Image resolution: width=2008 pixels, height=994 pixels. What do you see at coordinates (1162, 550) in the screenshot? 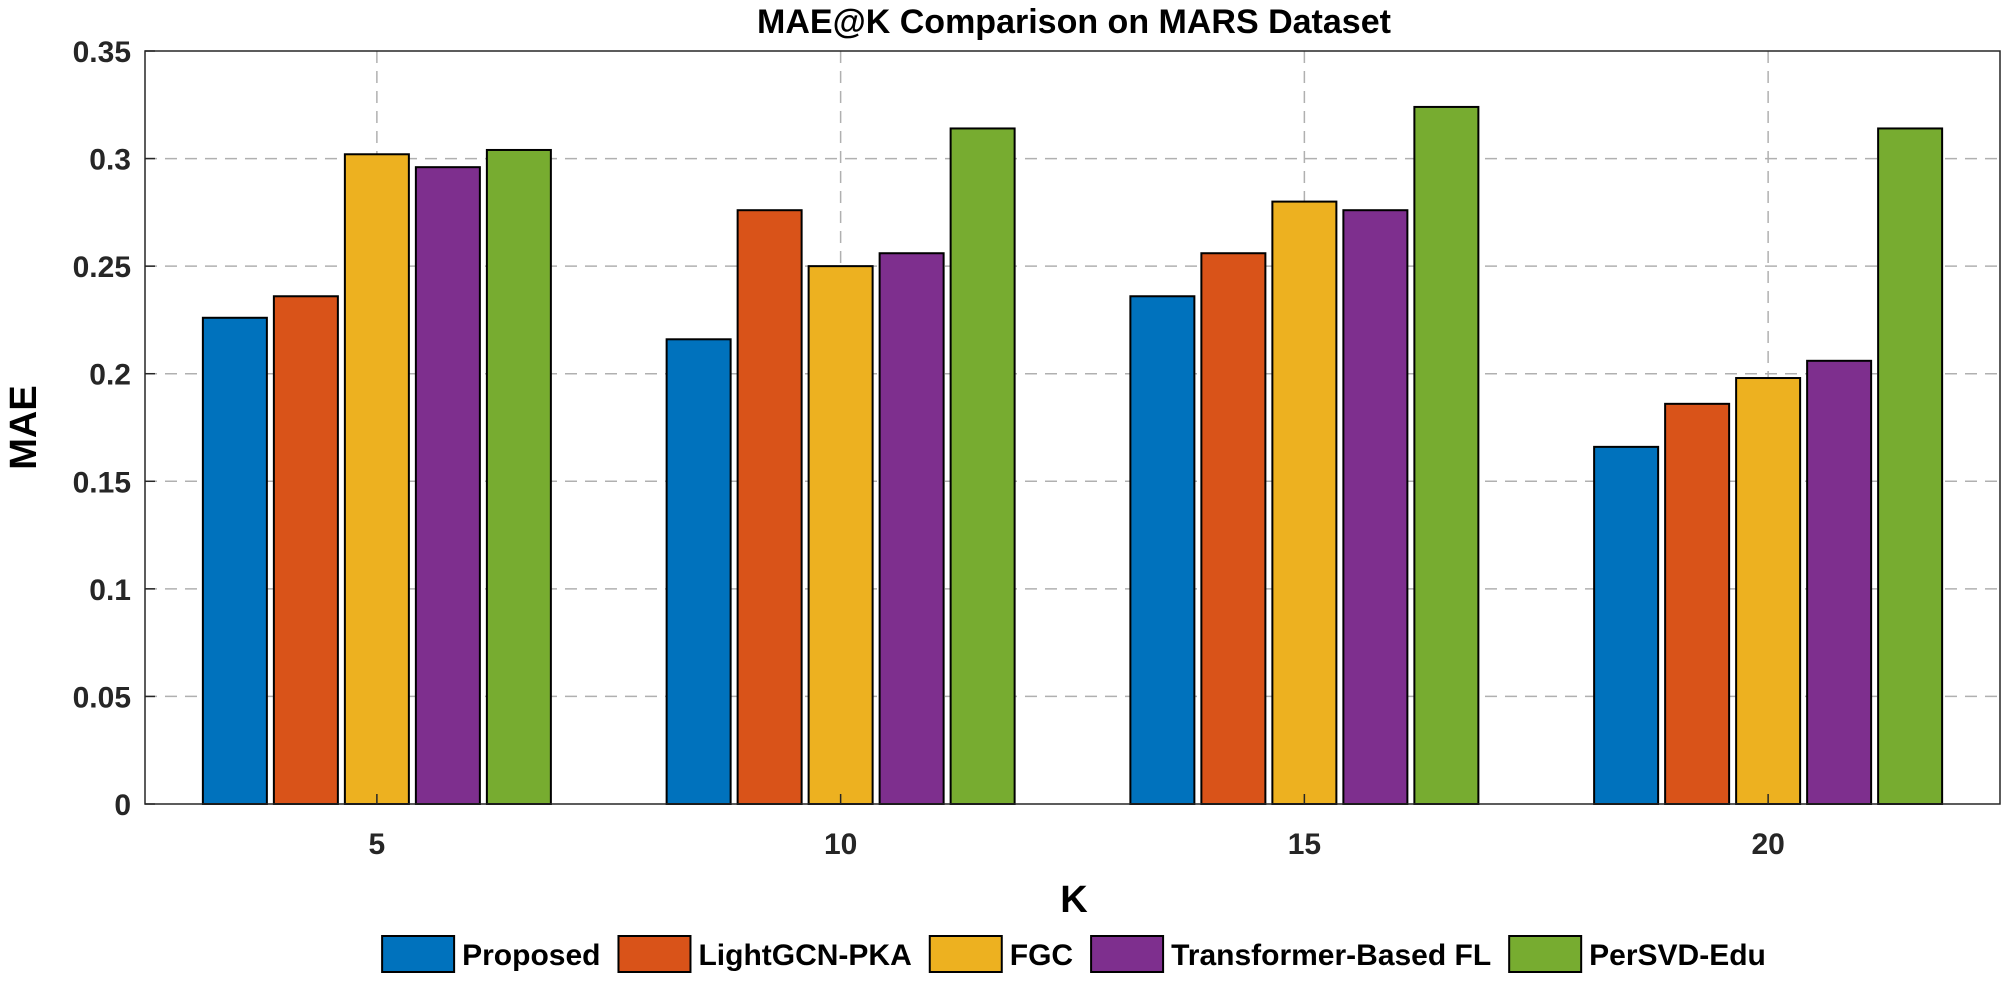
I see `bar-proposed-k15` at bounding box center [1162, 550].